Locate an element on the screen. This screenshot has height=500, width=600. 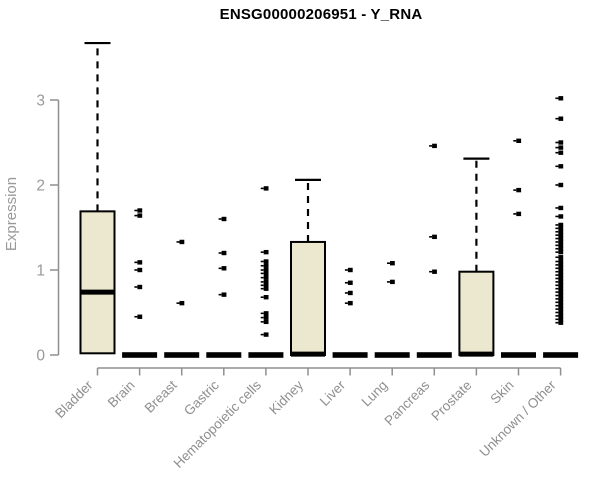
x-category-label: Bladder is located at coordinates (74, 399).